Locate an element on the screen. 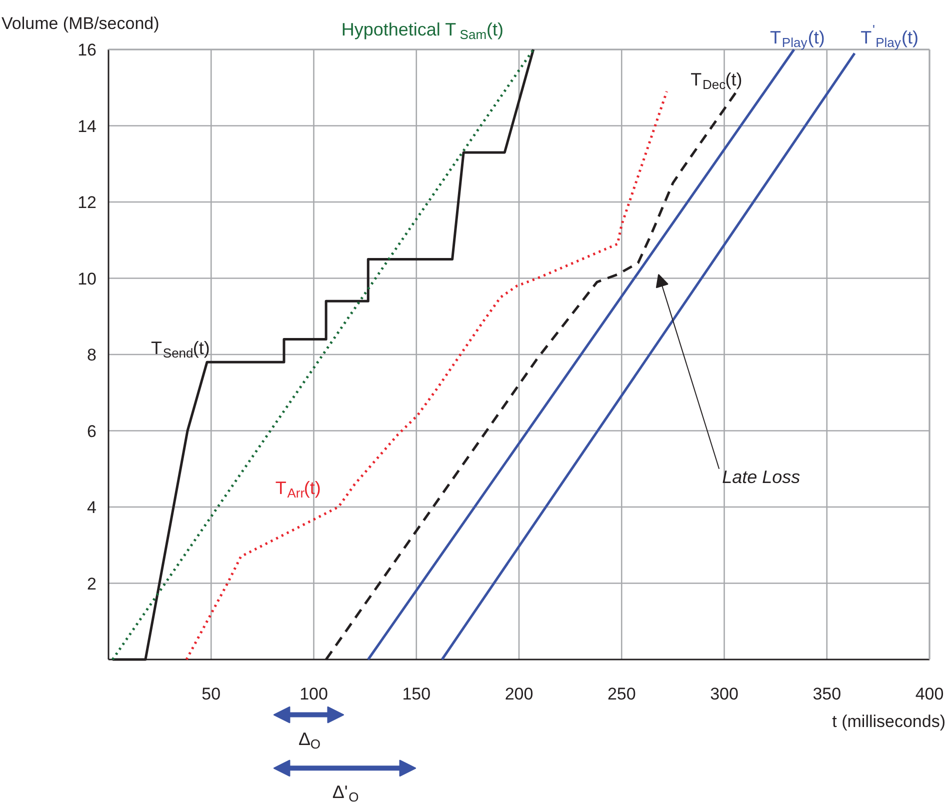 Image resolution: width=950 pixels, height=805 pixels. y-tick-label: 8 is located at coordinates (92, 355).